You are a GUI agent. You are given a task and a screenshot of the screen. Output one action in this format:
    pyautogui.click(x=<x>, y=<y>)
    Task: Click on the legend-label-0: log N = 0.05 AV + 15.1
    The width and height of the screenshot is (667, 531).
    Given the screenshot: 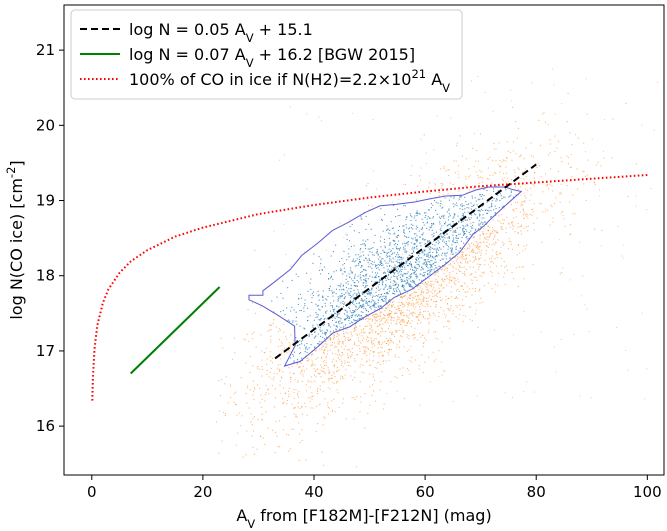 What is the action you would take?
    pyautogui.click(x=221, y=32)
    